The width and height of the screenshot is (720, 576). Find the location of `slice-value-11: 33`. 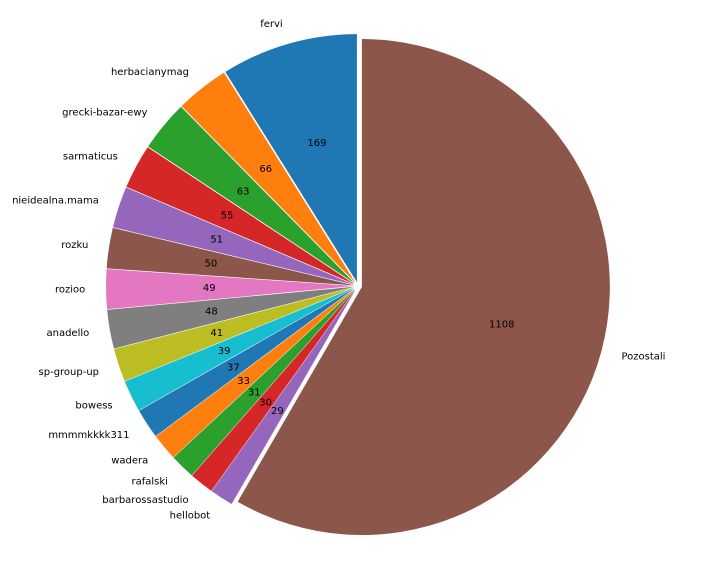

slice-value-11: 33 is located at coordinates (243, 381).